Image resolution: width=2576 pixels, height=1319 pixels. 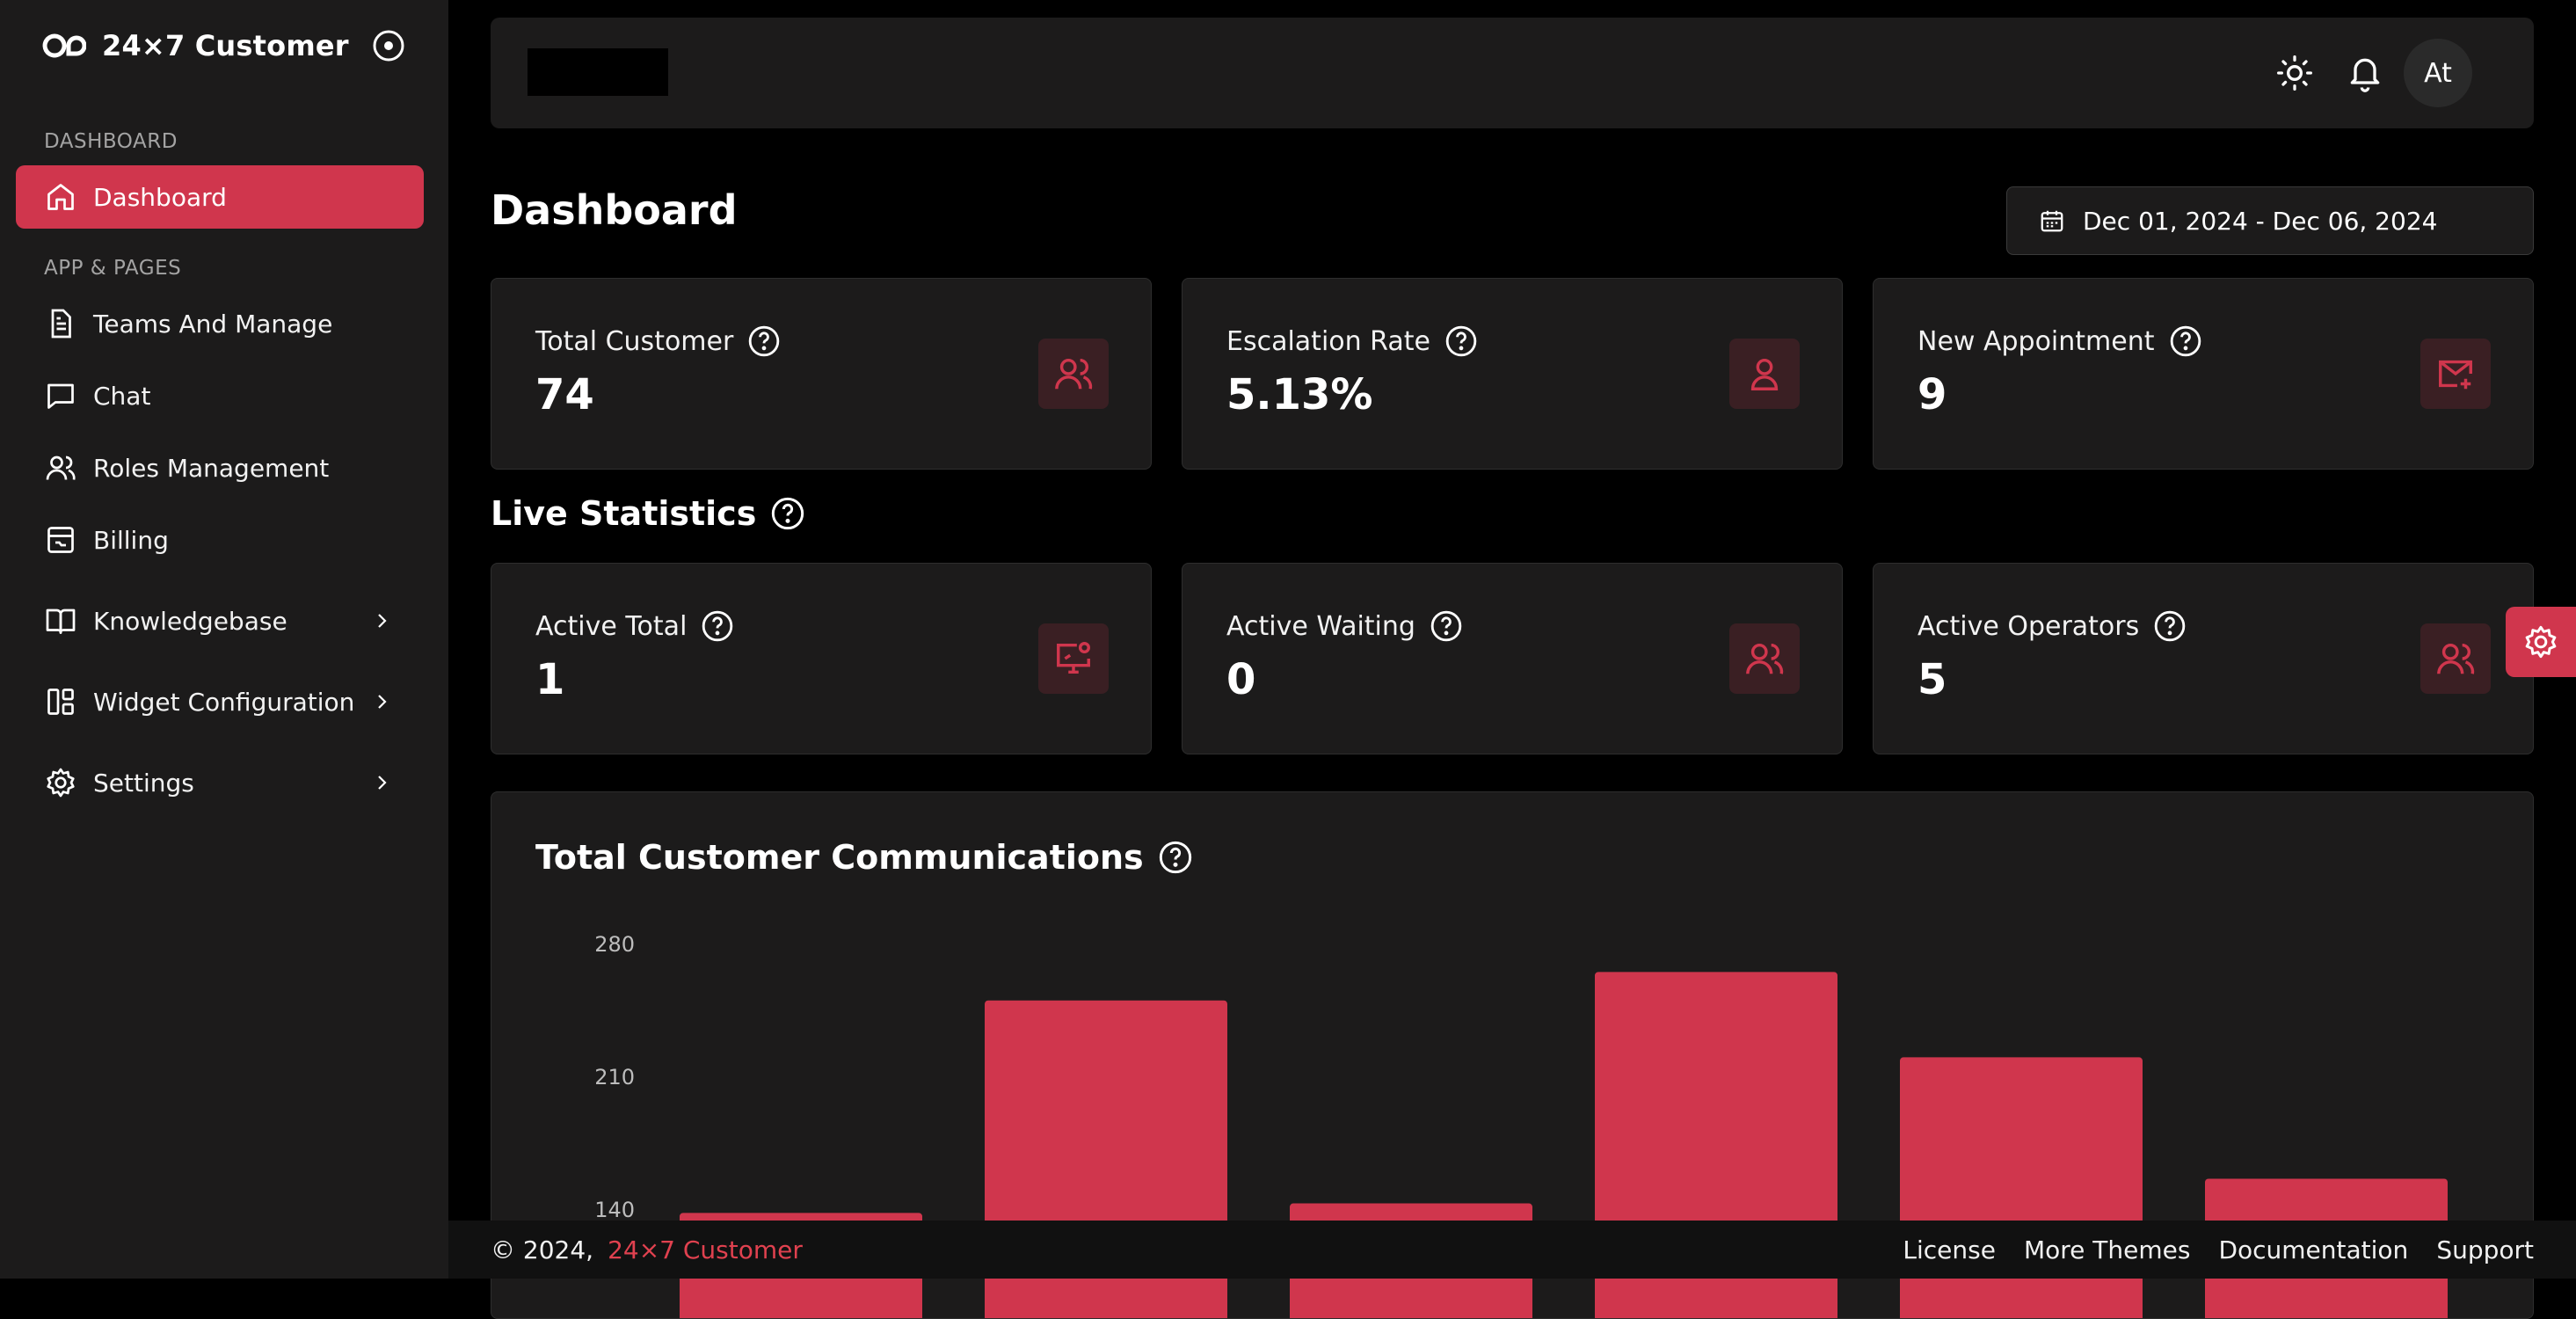 What do you see at coordinates (1932, 679) in the screenshot?
I see `card-value: 5` at bounding box center [1932, 679].